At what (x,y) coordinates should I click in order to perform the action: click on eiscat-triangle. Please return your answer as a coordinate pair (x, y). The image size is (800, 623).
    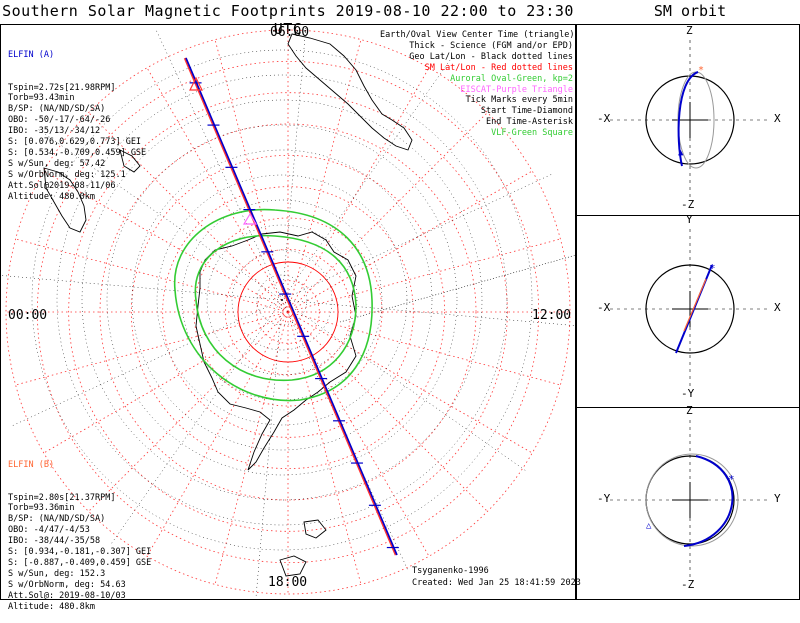
    Looking at the image, I should click on (250, 218).